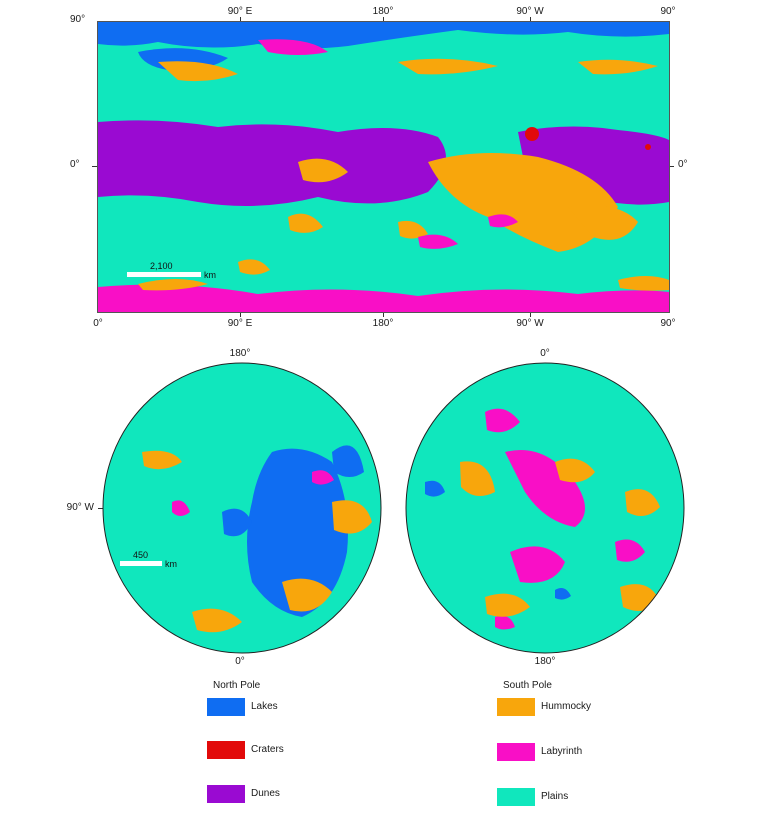 The width and height of the screenshot is (766, 813). I want to click on crater-small, so click(648, 147).